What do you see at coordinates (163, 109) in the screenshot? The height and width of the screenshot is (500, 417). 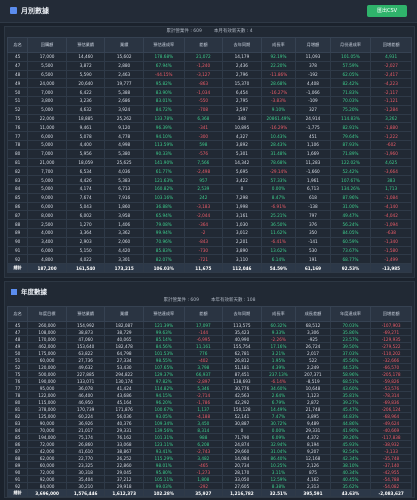 I see `table-cell: 84.72%` at bounding box center [163, 109].